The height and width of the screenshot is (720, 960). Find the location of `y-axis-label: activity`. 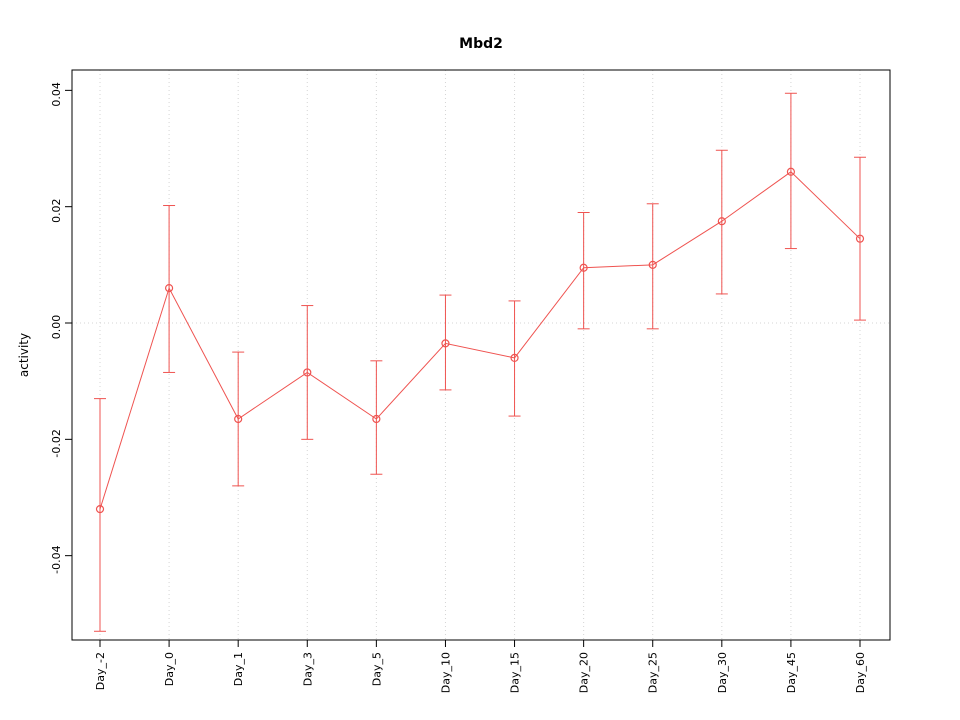

y-axis-label: activity is located at coordinates (24, 355).